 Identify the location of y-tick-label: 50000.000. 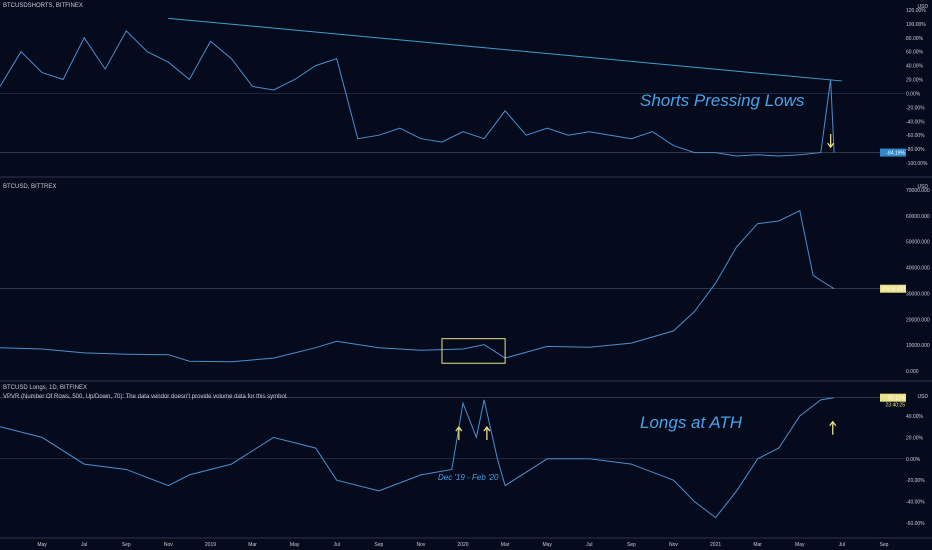
(918, 243).